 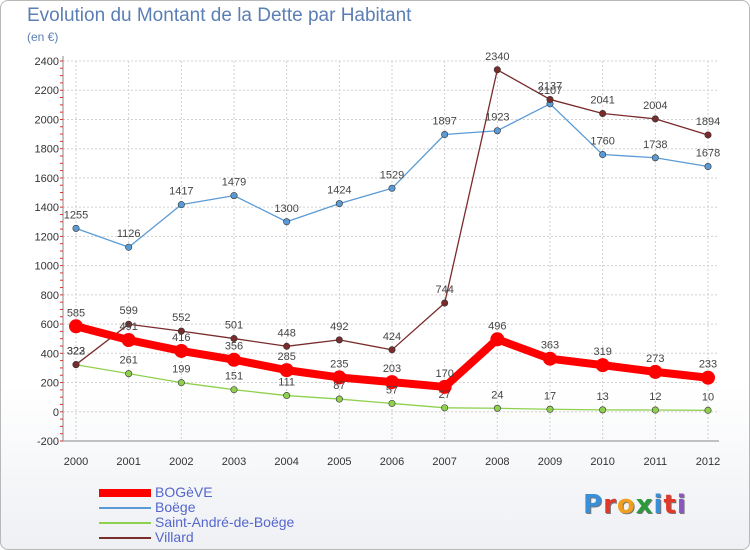 What do you see at coordinates (43, 37) in the screenshot?
I see `chart-unit-label: (en €)` at bounding box center [43, 37].